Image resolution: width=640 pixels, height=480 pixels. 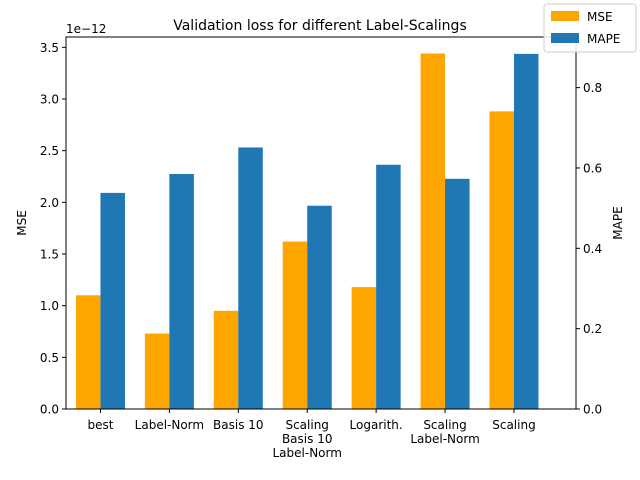 What do you see at coordinates (49, 203) in the screenshot?
I see `left-tick-label: 2.0` at bounding box center [49, 203].